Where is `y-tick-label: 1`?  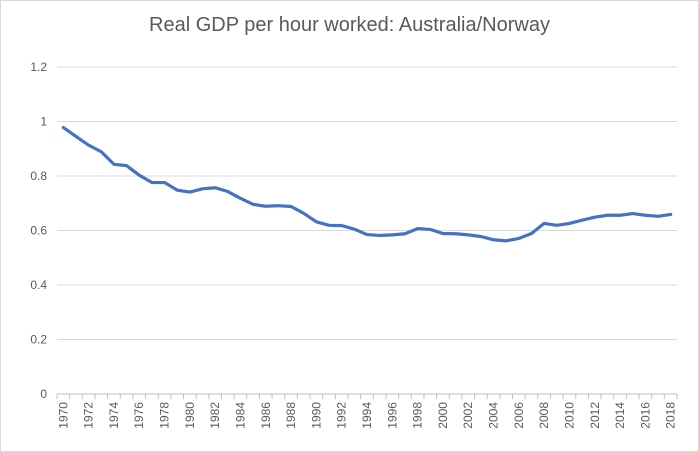 y-tick-label: 1 is located at coordinates (43, 122).